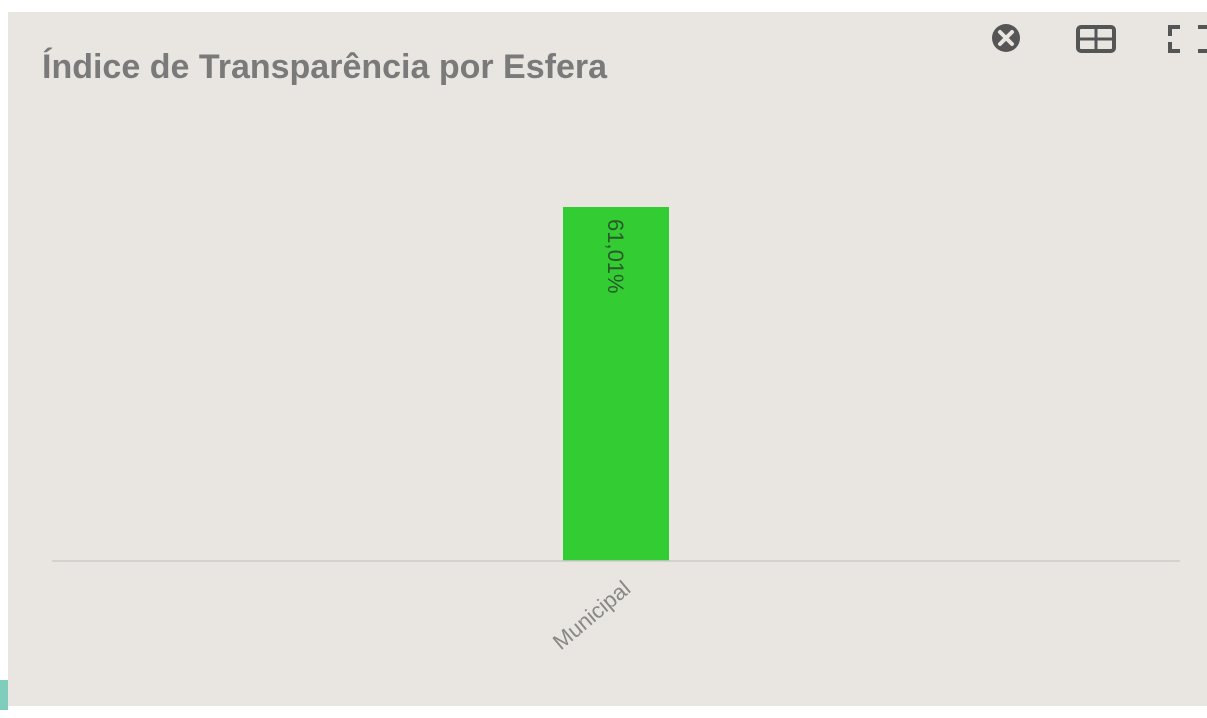 Image resolution: width=1207 pixels, height=718 pixels. What do you see at coordinates (4, 695) in the screenshot?
I see `side-tab` at bounding box center [4, 695].